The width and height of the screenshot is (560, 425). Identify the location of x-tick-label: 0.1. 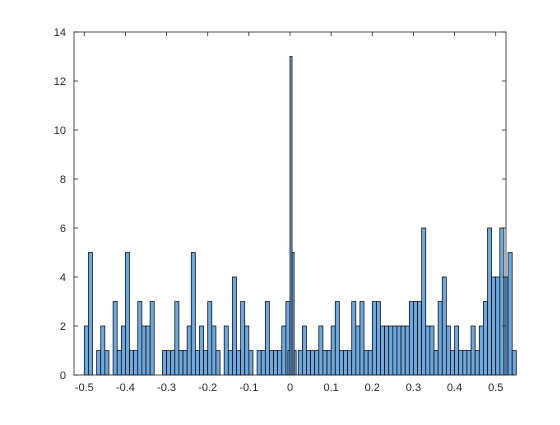
(330, 388).